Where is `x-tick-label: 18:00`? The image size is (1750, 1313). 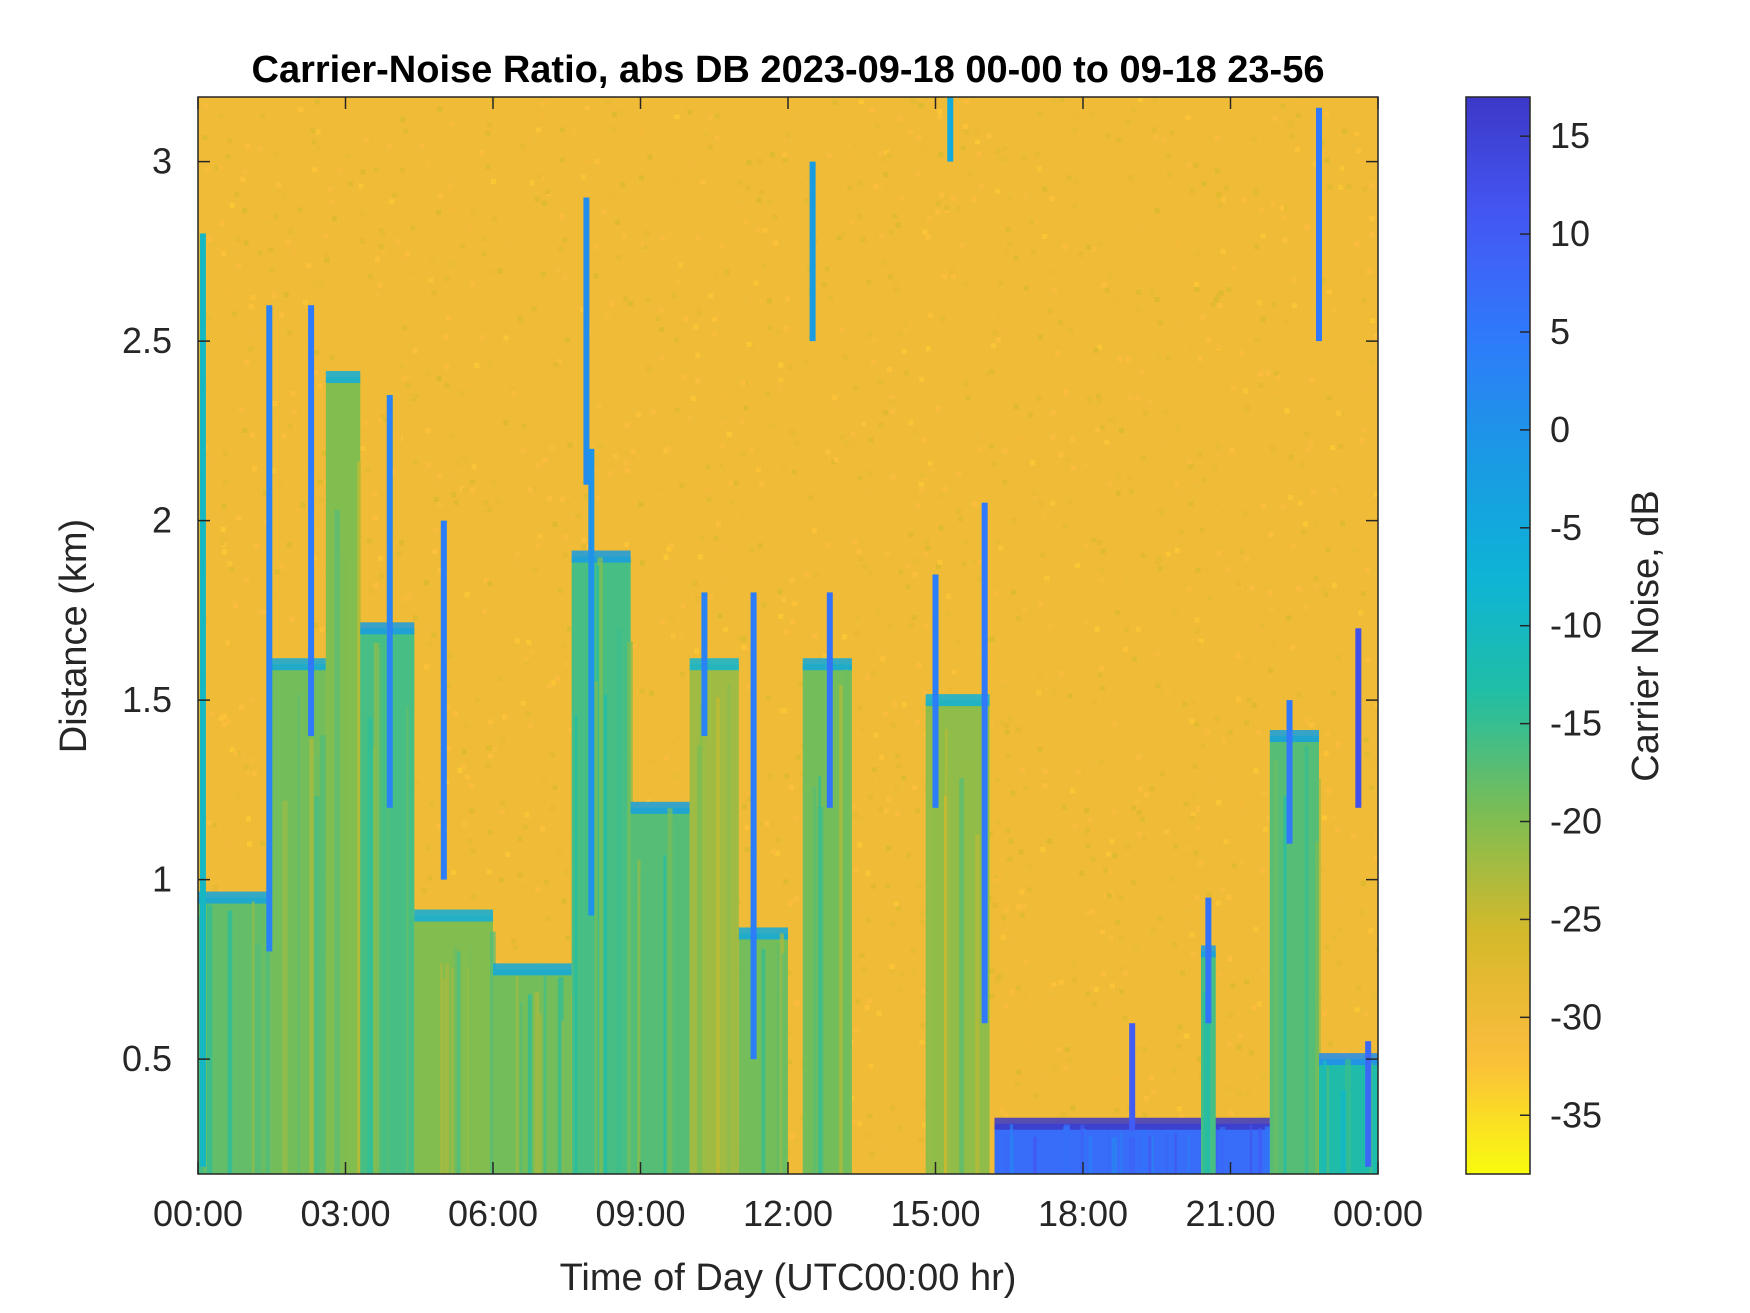 x-tick-label: 18:00 is located at coordinates (1083, 1213).